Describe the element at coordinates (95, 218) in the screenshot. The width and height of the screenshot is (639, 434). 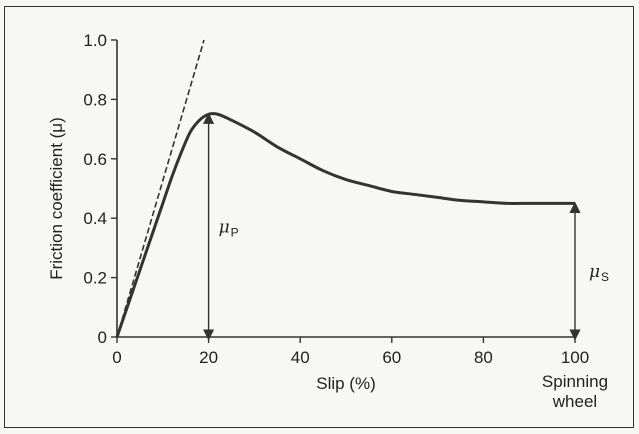
I see `y-tick-label: 0.4` at that location.